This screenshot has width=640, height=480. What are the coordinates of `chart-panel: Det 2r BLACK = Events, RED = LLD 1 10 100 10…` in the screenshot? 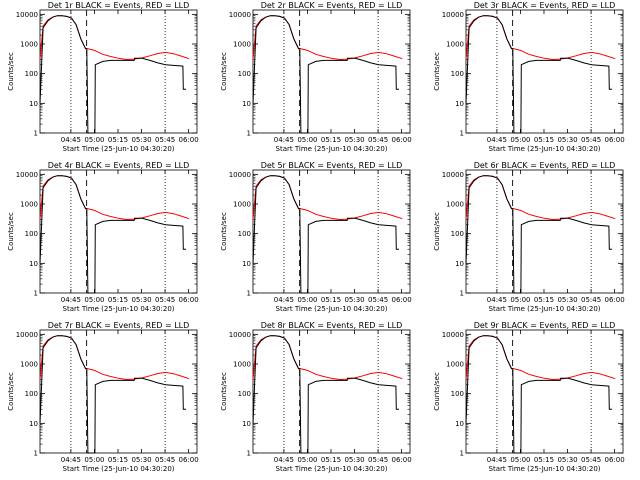 It's located at (319, 80).